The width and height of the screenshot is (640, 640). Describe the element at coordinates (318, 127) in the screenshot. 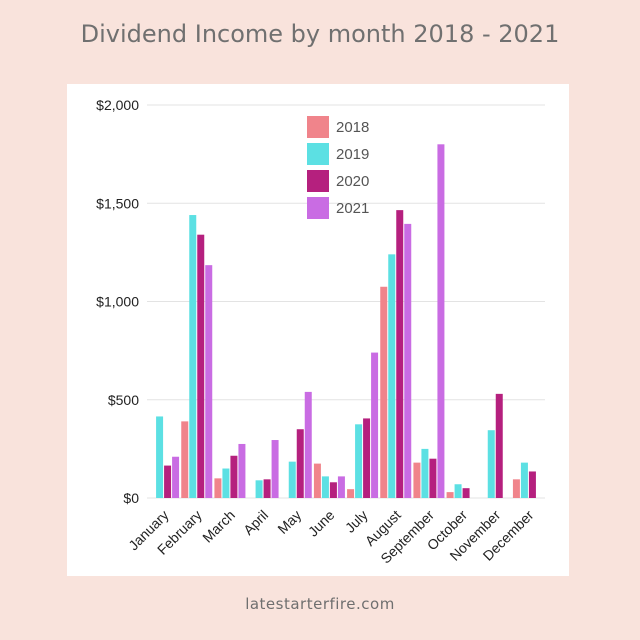

I see `legend-swatch-2018` at that location.